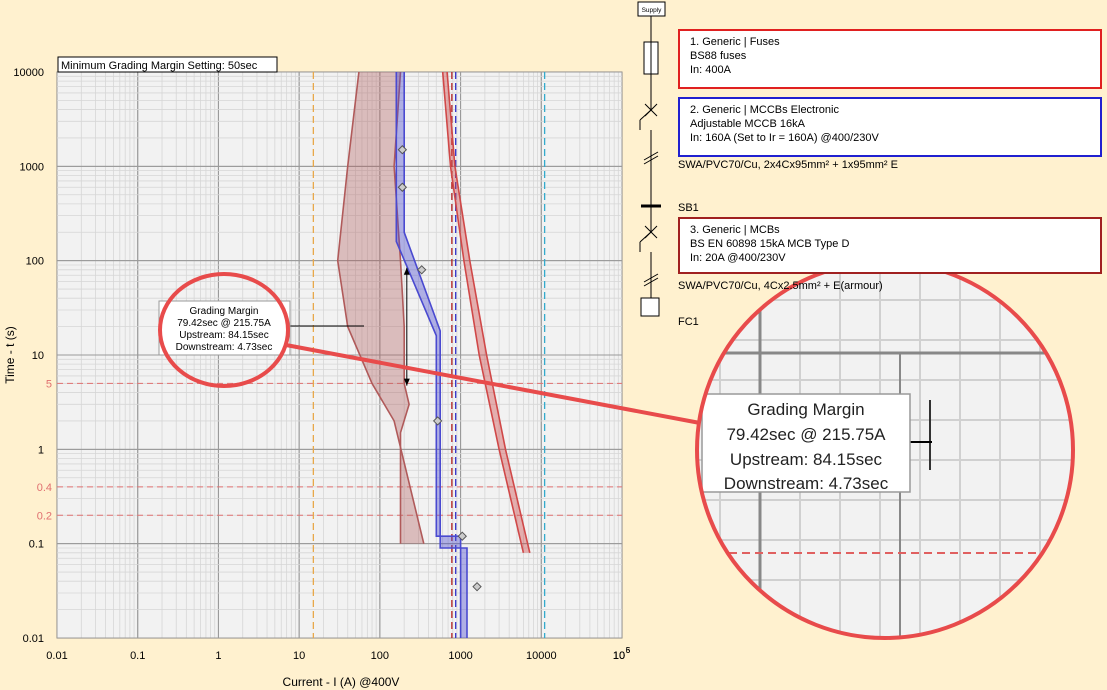 This screenshot has height=690, width=1107. I want to click on x-tick-label: 100, so click(380, 656).